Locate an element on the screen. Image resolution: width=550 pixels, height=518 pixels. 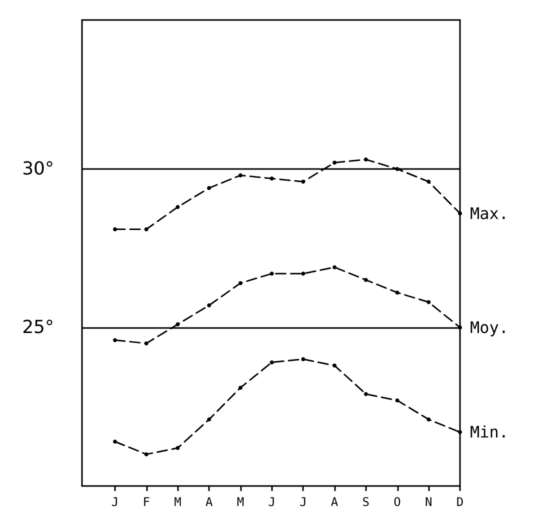
series-label: Max. is located at coordinates (489, 213).